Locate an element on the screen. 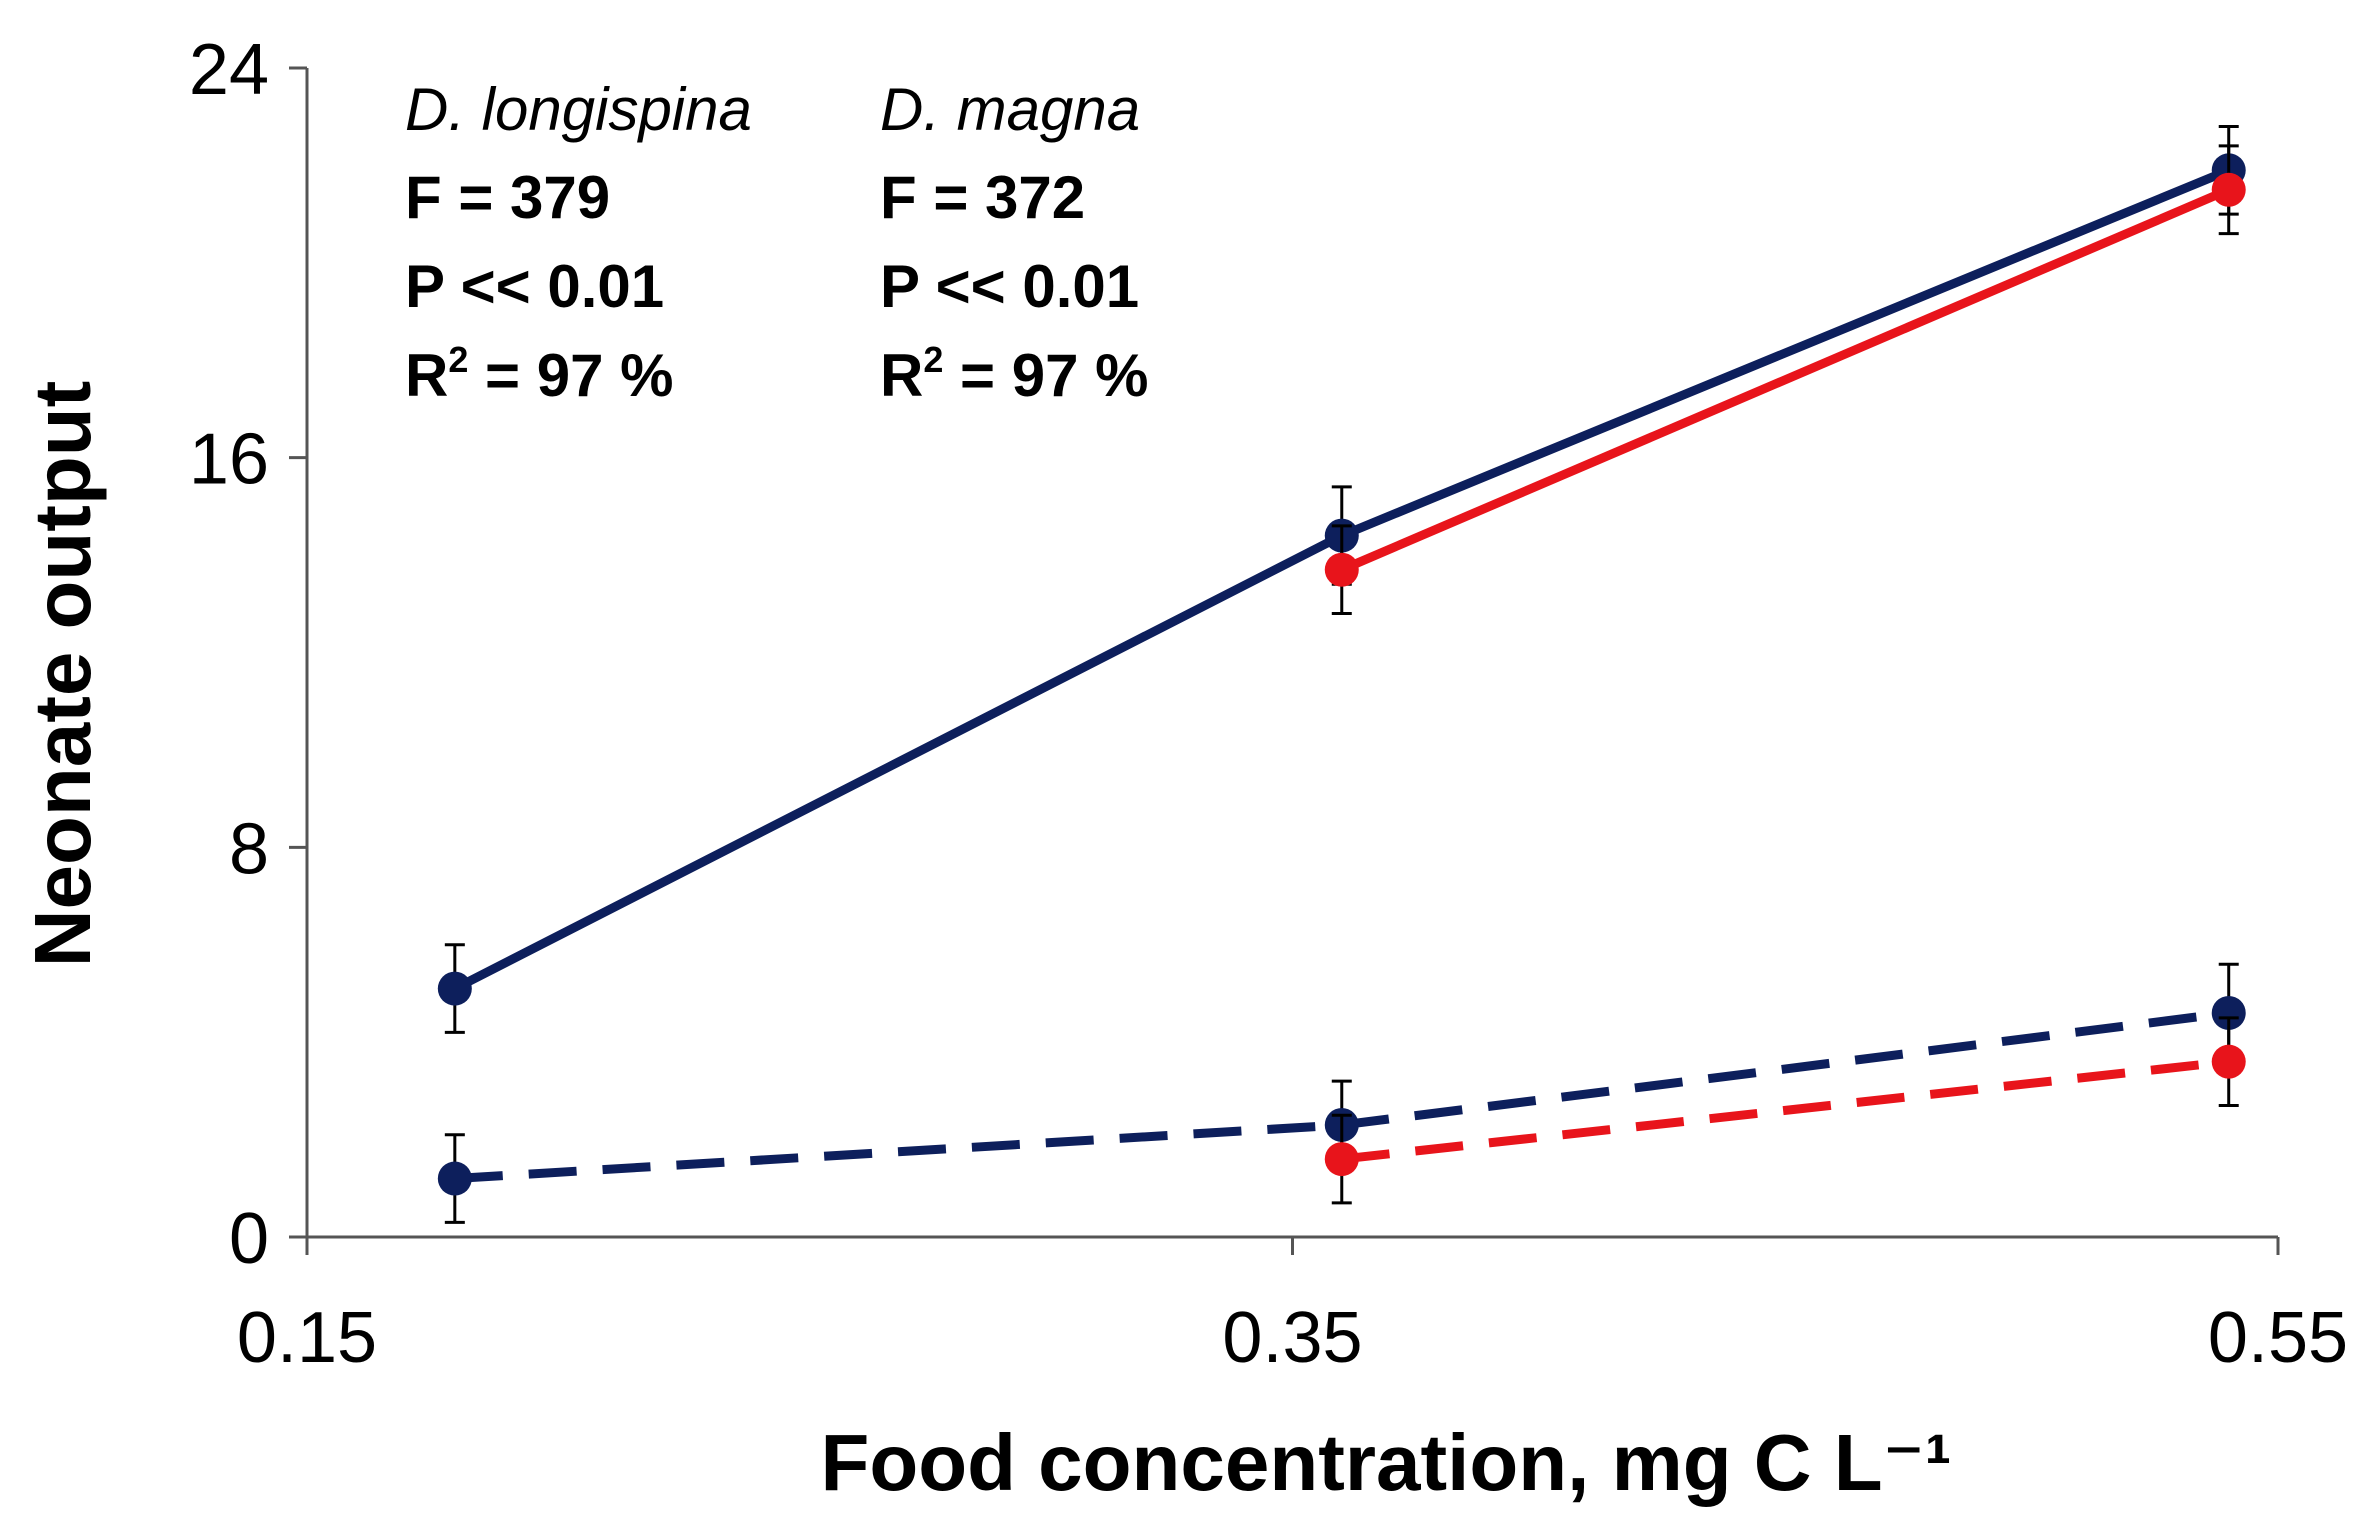 Image resolution: width=2373 pixels, height=1540 pixels. annotation-f-stat: F = 379 is located at coordinates (507, 197).